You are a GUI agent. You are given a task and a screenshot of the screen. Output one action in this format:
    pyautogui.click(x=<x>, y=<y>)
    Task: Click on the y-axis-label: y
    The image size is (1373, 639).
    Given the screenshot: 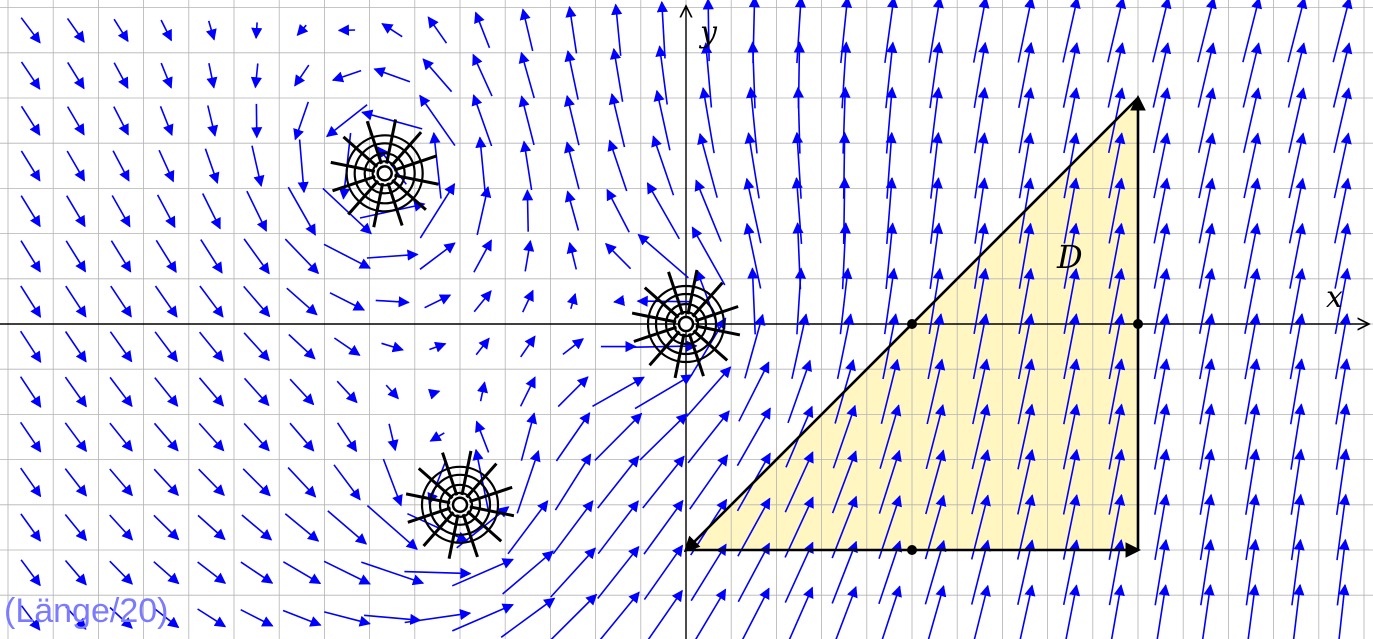 What is the action you would take?
    pyautogui.click(x=708, y=32)
    